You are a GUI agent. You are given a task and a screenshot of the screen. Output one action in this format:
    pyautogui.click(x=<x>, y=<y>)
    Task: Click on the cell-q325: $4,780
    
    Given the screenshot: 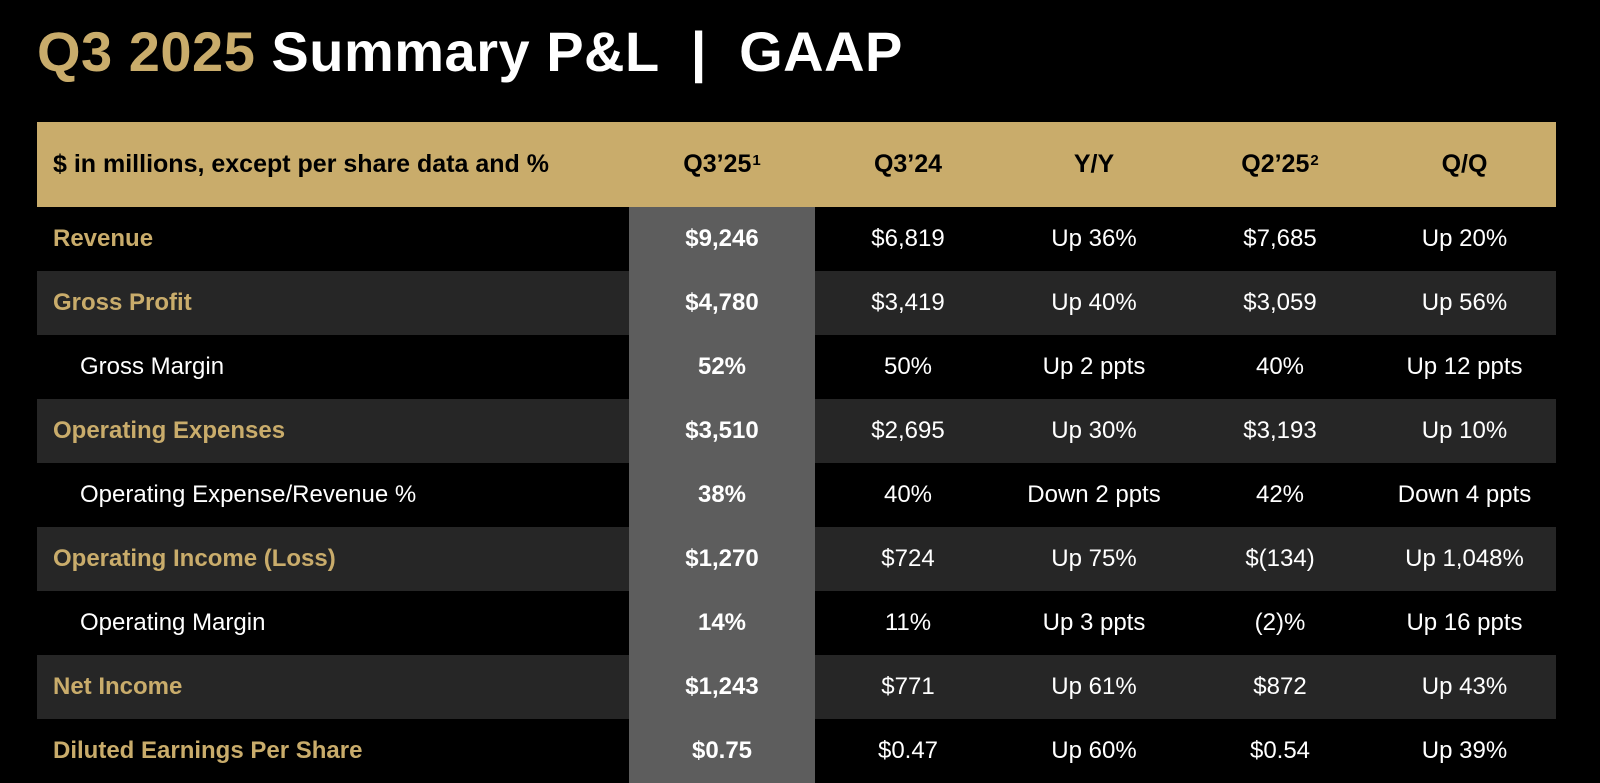 What is the action you would take?
    pyautogui.click(x=722, y=303)
    